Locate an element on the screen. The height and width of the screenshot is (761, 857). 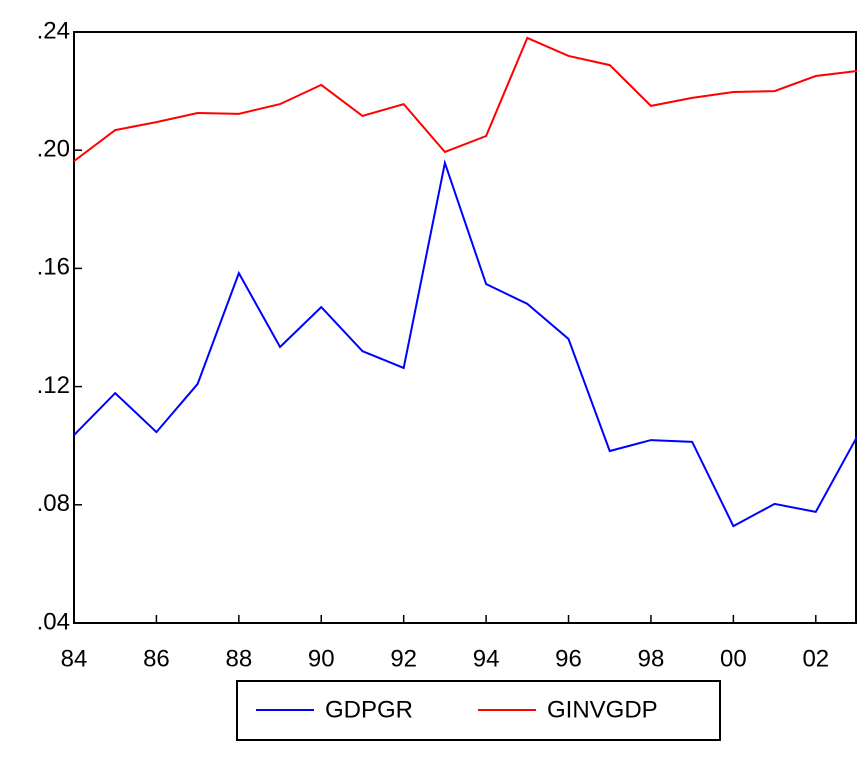
x-tick-label: 88 is located at coordinates (238, 658).